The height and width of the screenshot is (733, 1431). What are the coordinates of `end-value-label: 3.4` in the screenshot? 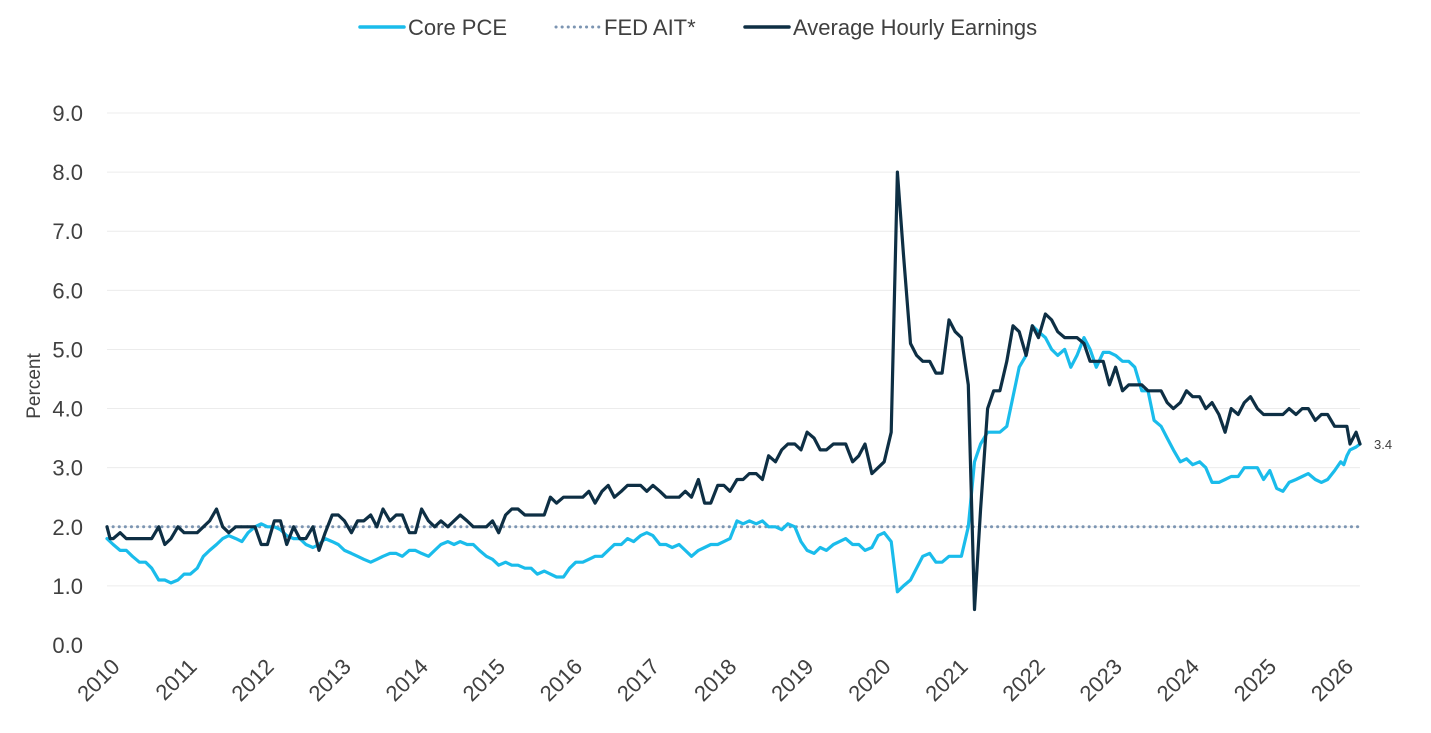 It's located at (1383, 444).